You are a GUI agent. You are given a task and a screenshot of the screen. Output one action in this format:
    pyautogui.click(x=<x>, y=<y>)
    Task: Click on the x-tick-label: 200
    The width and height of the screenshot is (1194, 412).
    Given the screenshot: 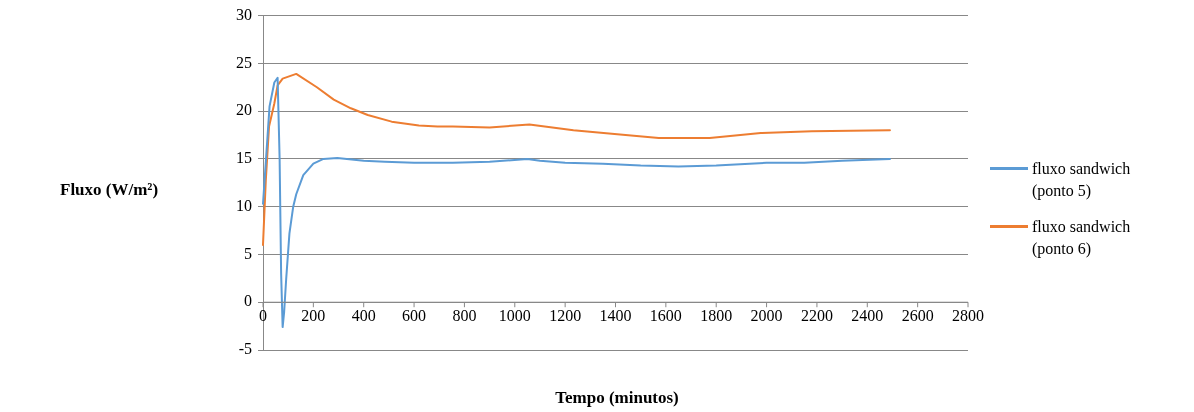 What is the action you would take?
    pyautogui.click(x=313, y=316)
    